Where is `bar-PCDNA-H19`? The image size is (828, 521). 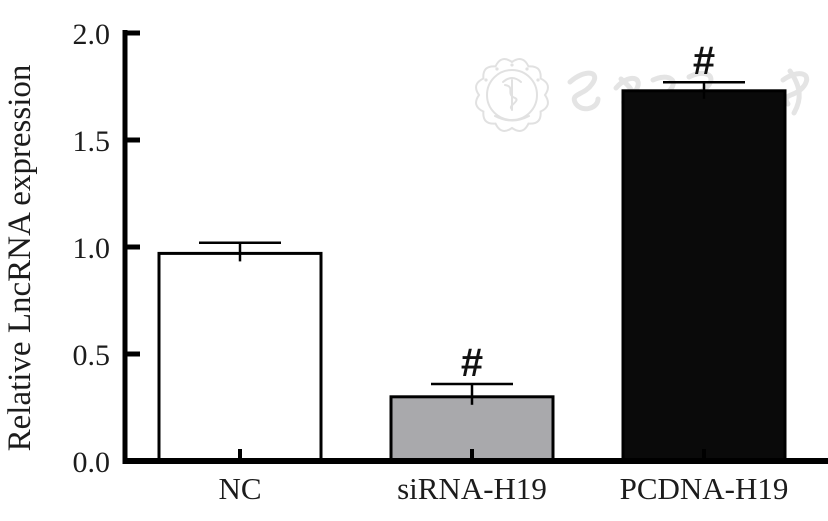
bar-PCDNA-H19 is located at coordinates (704, 276).